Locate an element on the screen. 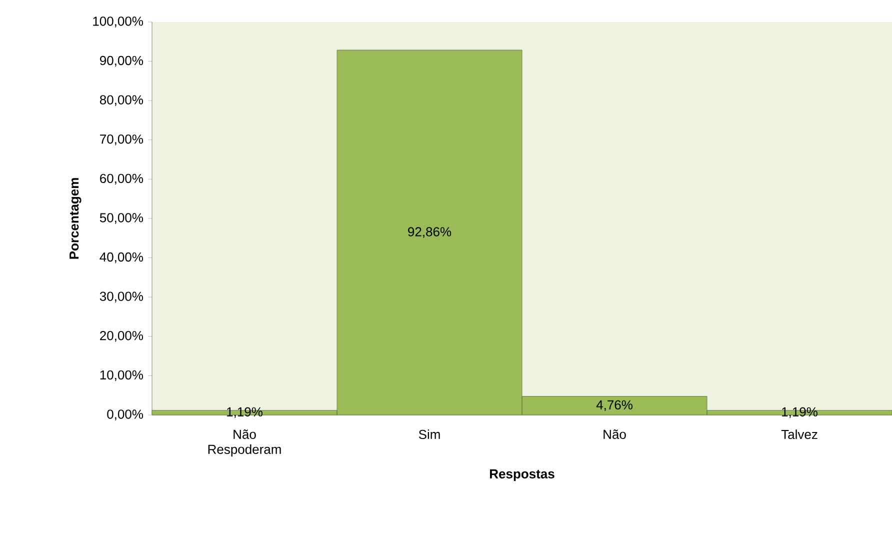 This screenshot has height=534, width=892. x-tick-label: Não Respoderam is located at coordinates (244, 443).